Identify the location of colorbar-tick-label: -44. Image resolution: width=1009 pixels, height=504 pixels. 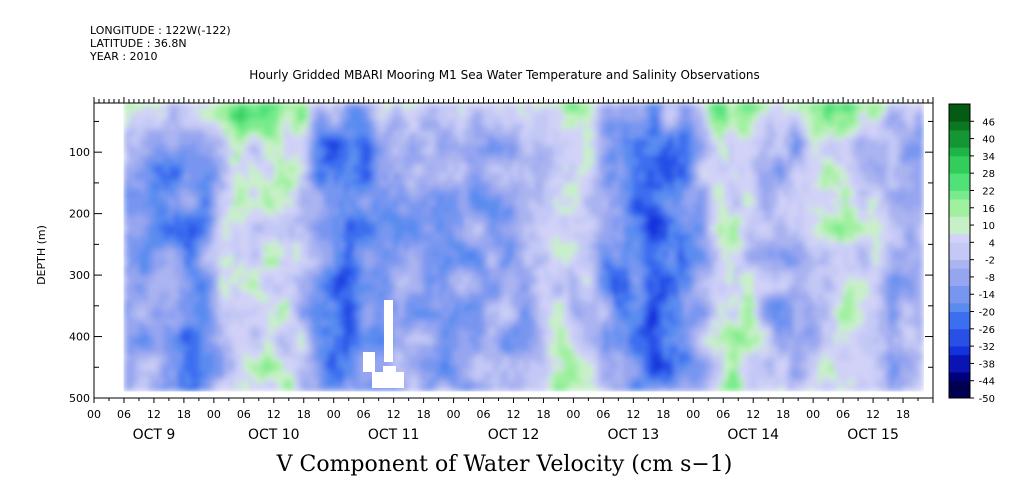
(987, 382).